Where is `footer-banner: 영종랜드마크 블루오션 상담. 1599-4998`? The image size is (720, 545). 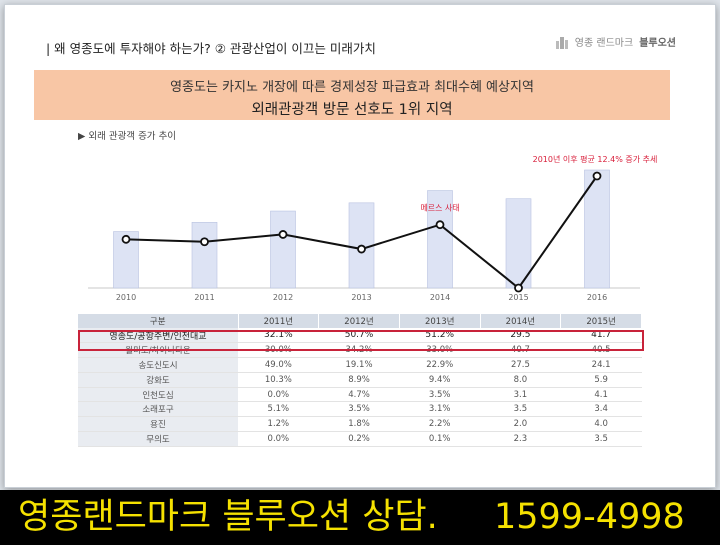 footer-banner: 영종랜드마크 블루오션 상담. 1599-4998 is located at coordinates (360, 517).